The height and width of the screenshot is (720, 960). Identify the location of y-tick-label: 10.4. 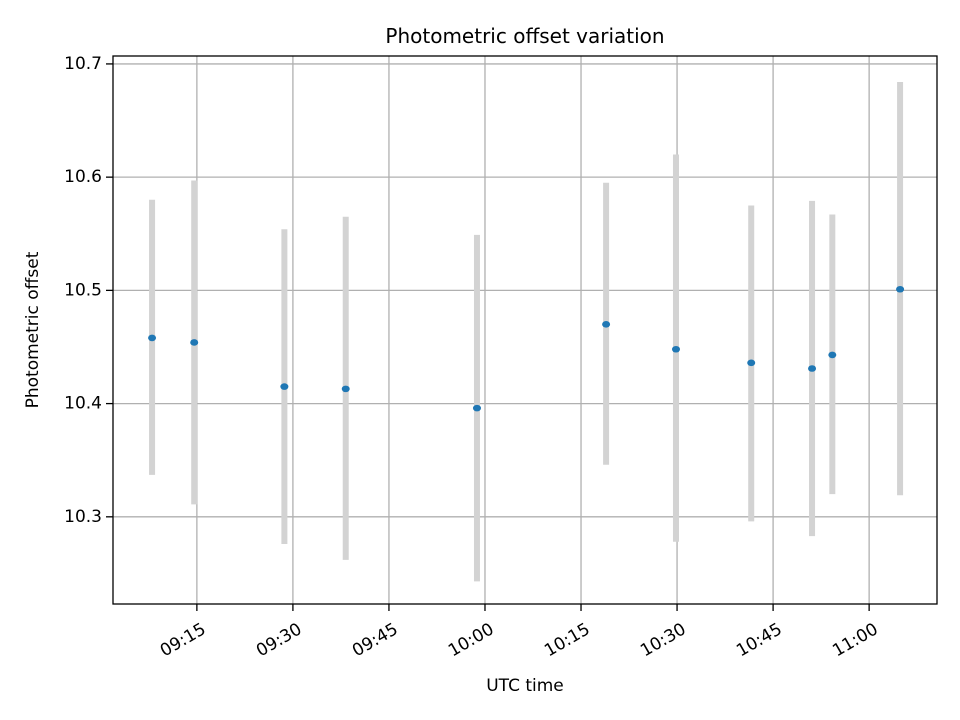
(83, 404).